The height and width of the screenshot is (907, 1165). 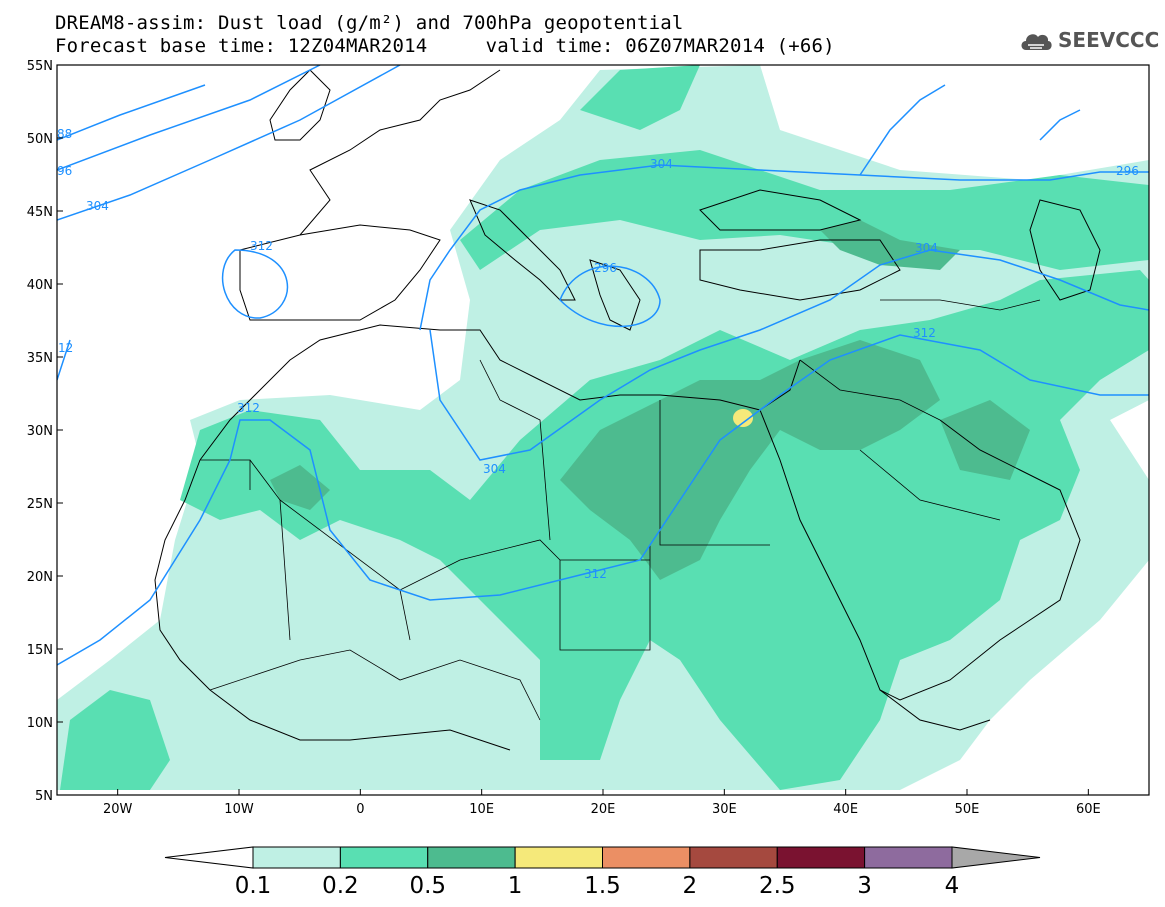 I want to click on y-tick-label: 30N, so click(x=40, y=431).